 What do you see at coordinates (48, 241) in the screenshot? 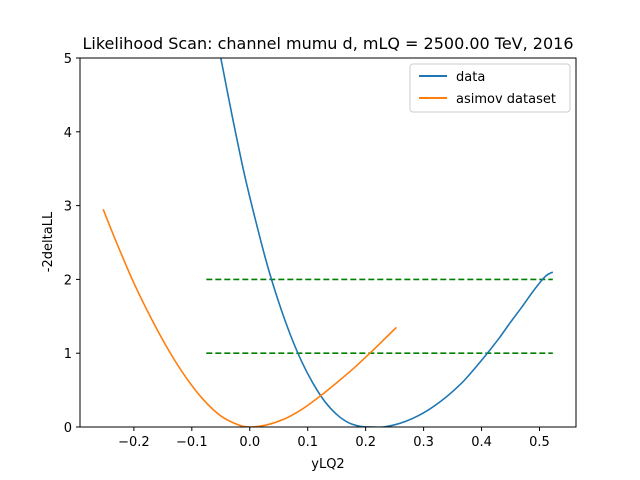
I see `y-axis-label: -2deltaLL` at bounding box center [48, 241].